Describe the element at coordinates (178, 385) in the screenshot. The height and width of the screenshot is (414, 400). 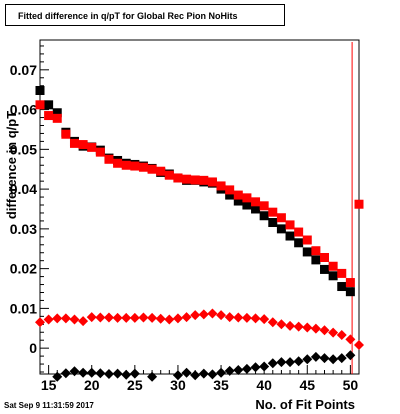
I see `x-tick-label: 30` at that location.